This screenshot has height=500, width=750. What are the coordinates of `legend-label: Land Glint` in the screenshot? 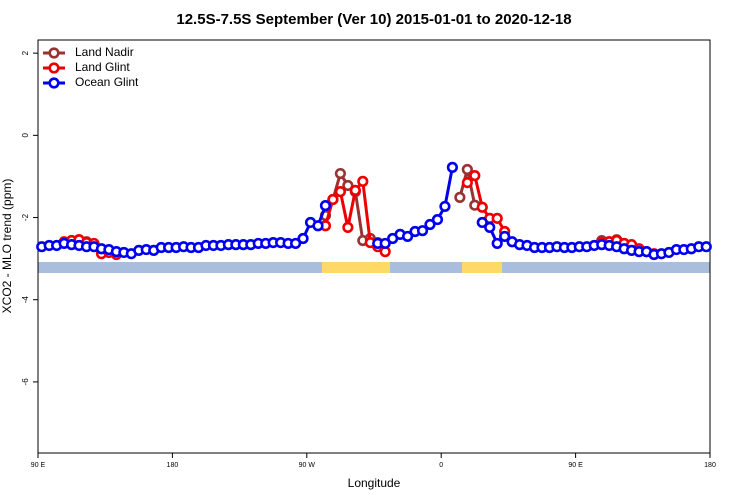 It's located at (102, 67).